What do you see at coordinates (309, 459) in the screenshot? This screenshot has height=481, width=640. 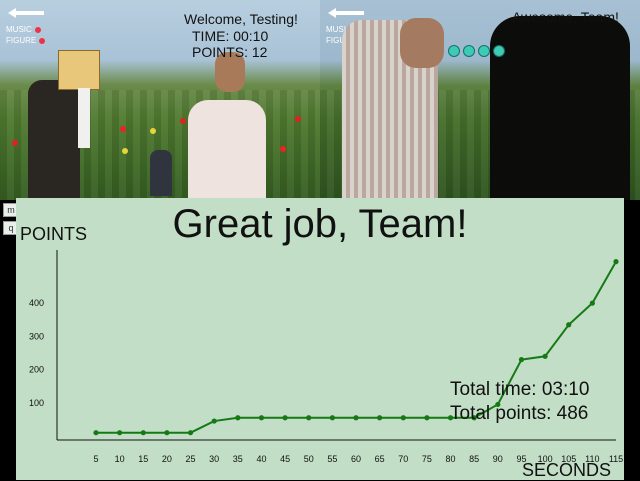 I see `x-tick-label: 50` at bounding box center [309, 459].